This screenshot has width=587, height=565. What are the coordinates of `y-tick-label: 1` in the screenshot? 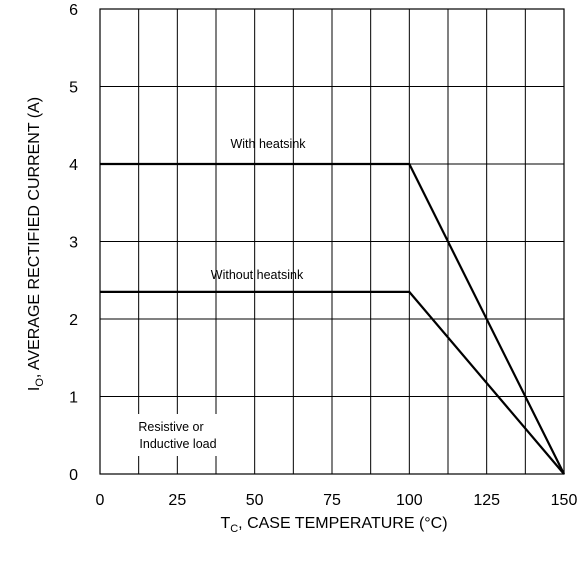 It's located at (73, 398).